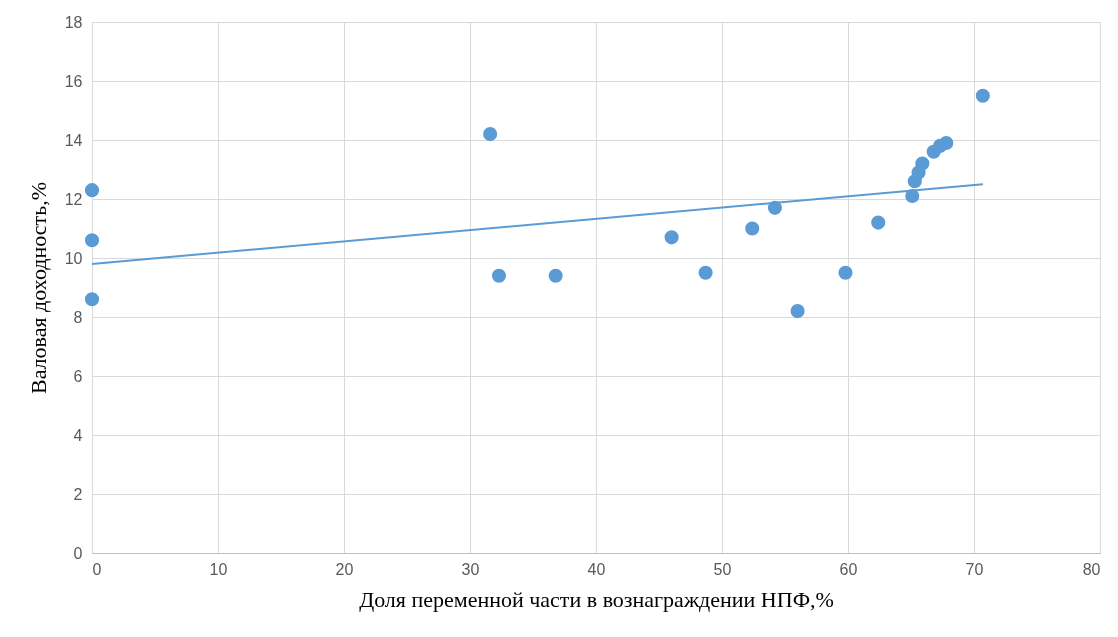 This screenshot has width=1118, height=637. Describe the element at coordinates (73, 22) in the screenshot. I see `y-tick-label: 18` at that location.